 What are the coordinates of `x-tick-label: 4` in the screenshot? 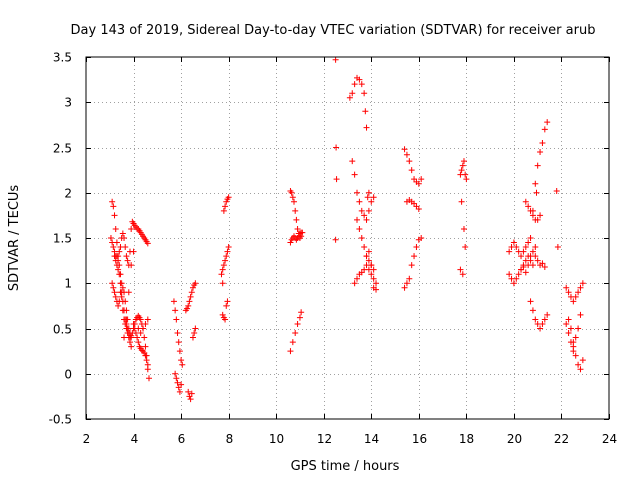 It's located at (135, 439).